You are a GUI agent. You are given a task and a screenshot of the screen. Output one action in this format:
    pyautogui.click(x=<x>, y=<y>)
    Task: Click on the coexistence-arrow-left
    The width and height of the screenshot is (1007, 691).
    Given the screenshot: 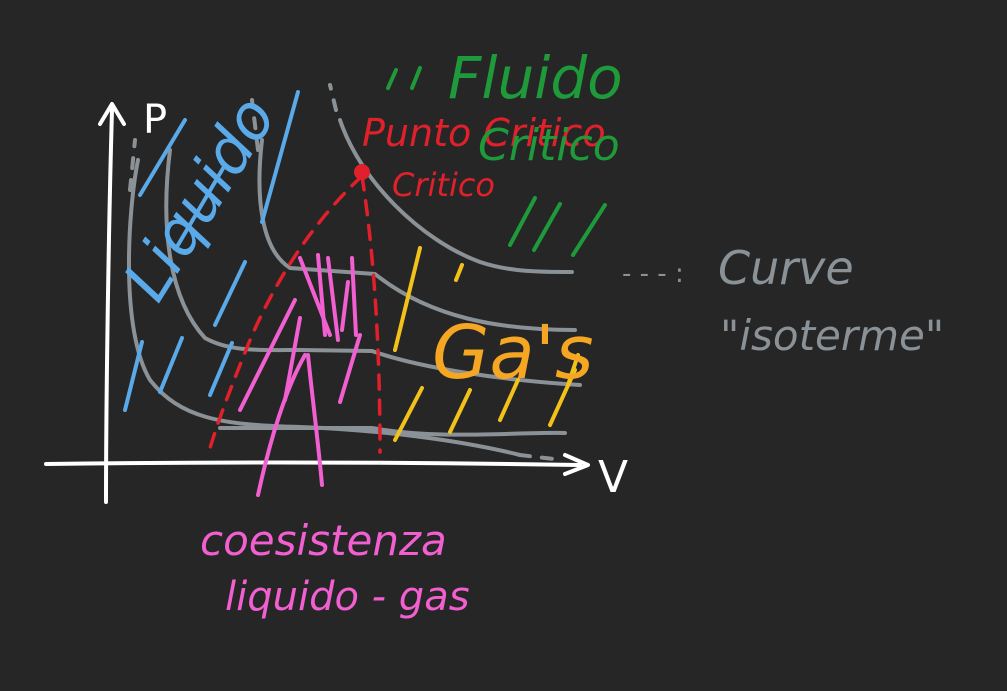 What is the action you would take?
    pyautogui.click(x=281, y=425)
    